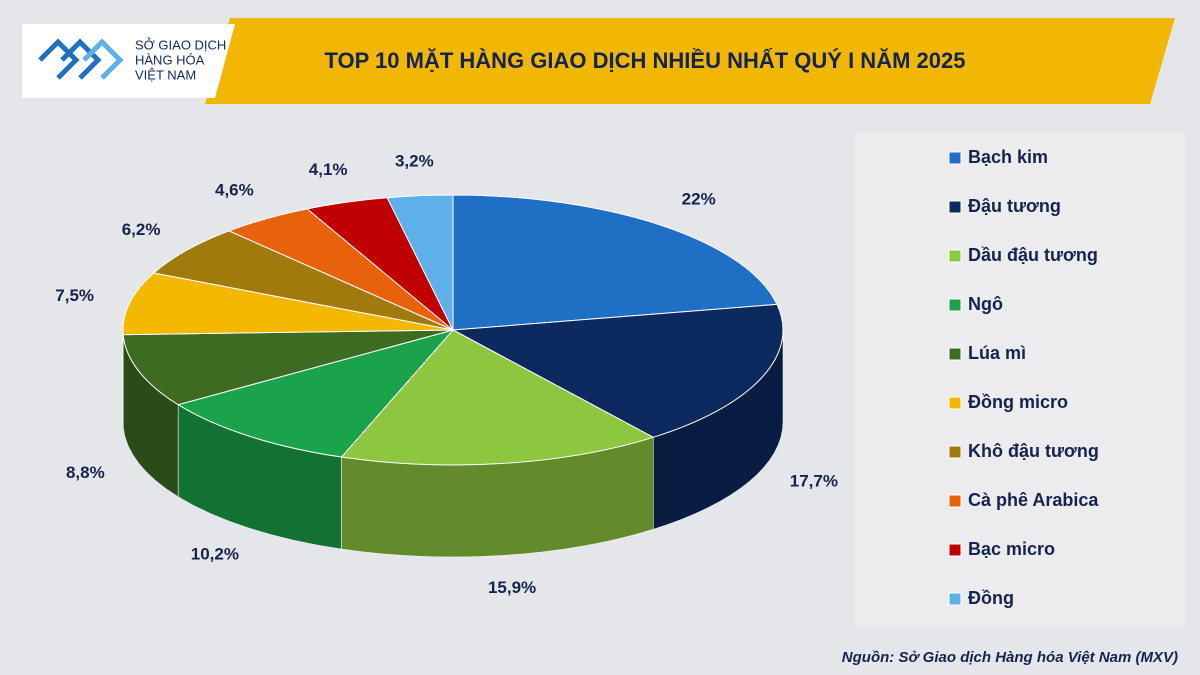 The image size is (1200, 675). I want to click on legend-label: Đậu tương, so click(1014, 206).